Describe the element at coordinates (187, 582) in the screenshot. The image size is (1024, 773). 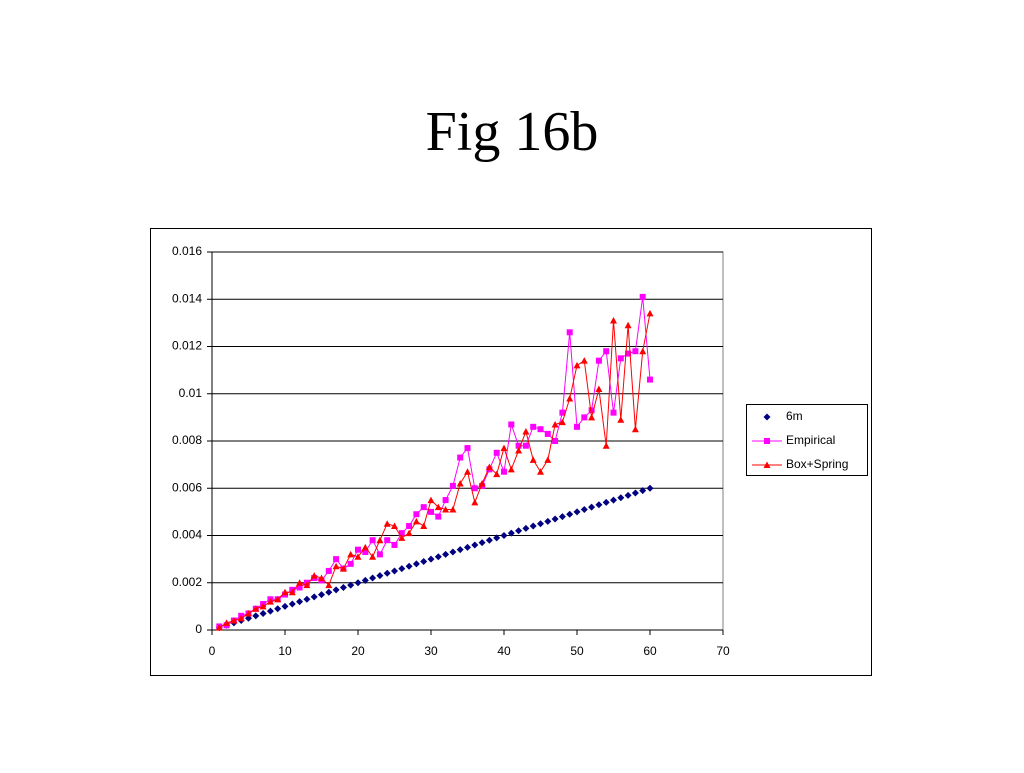
I see `y-tick-label: 0.002` at that location.